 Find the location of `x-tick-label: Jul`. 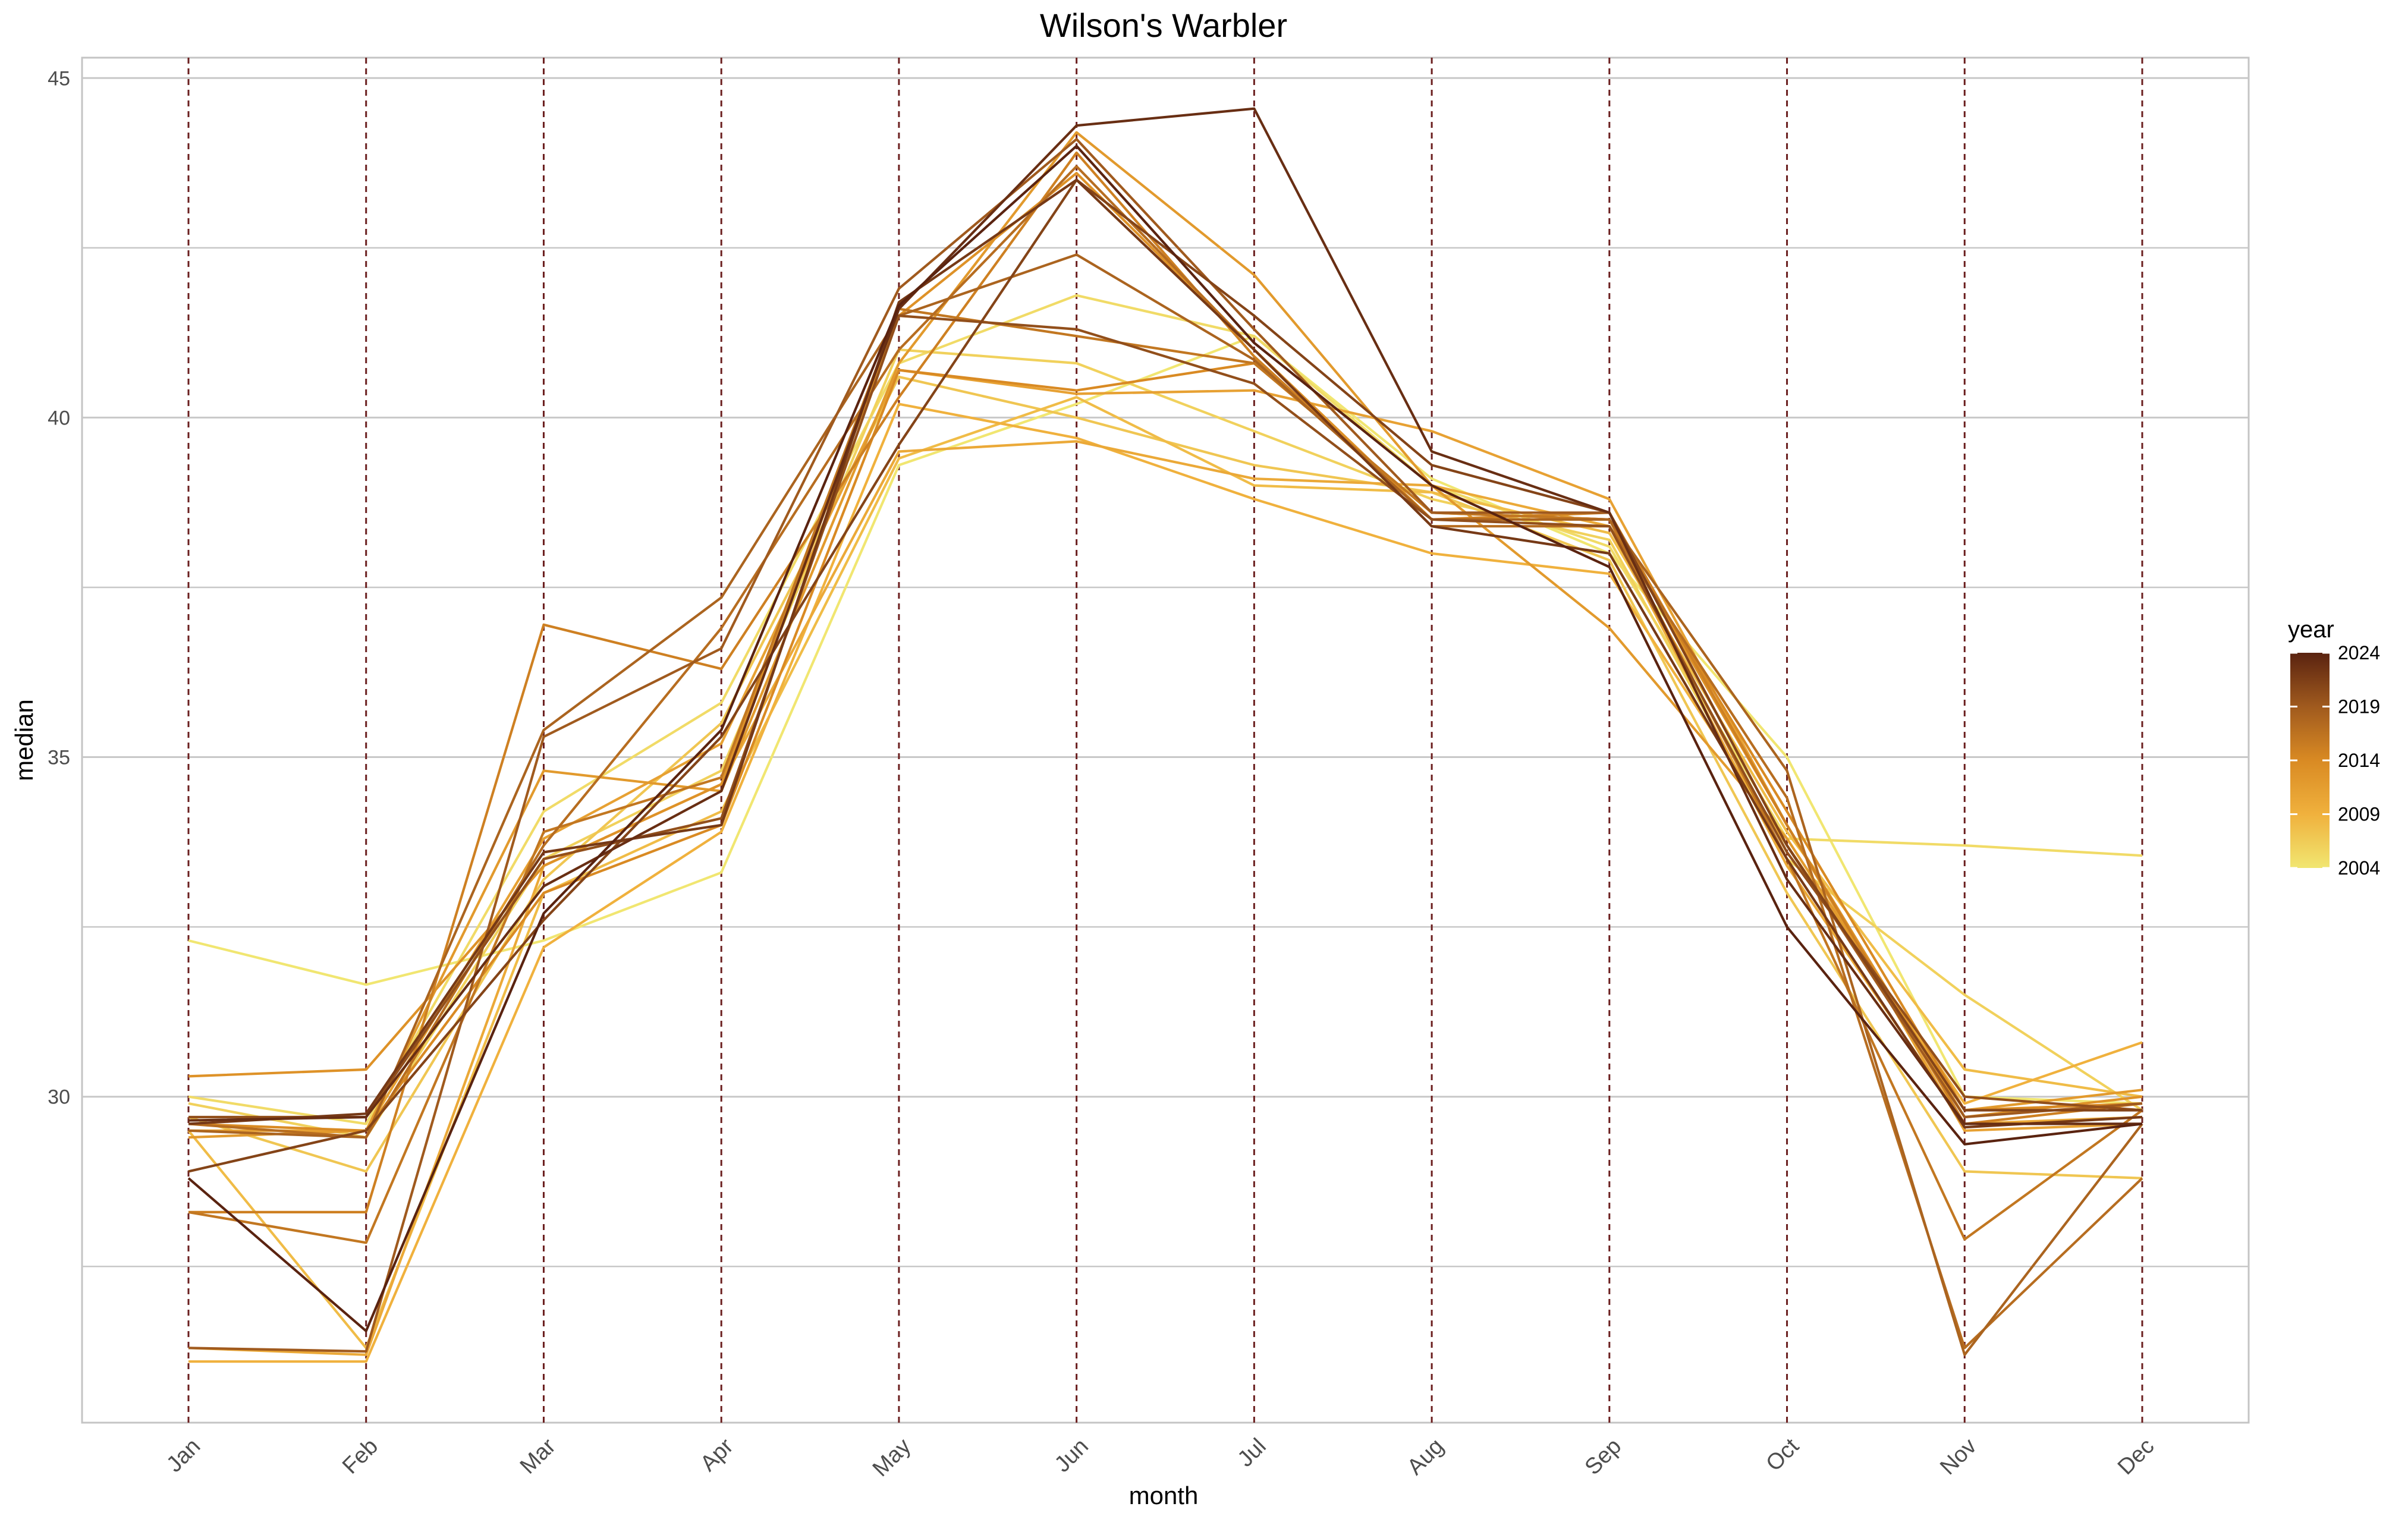

x-tick-label: Jul is located at coordinates (1252, 1453).